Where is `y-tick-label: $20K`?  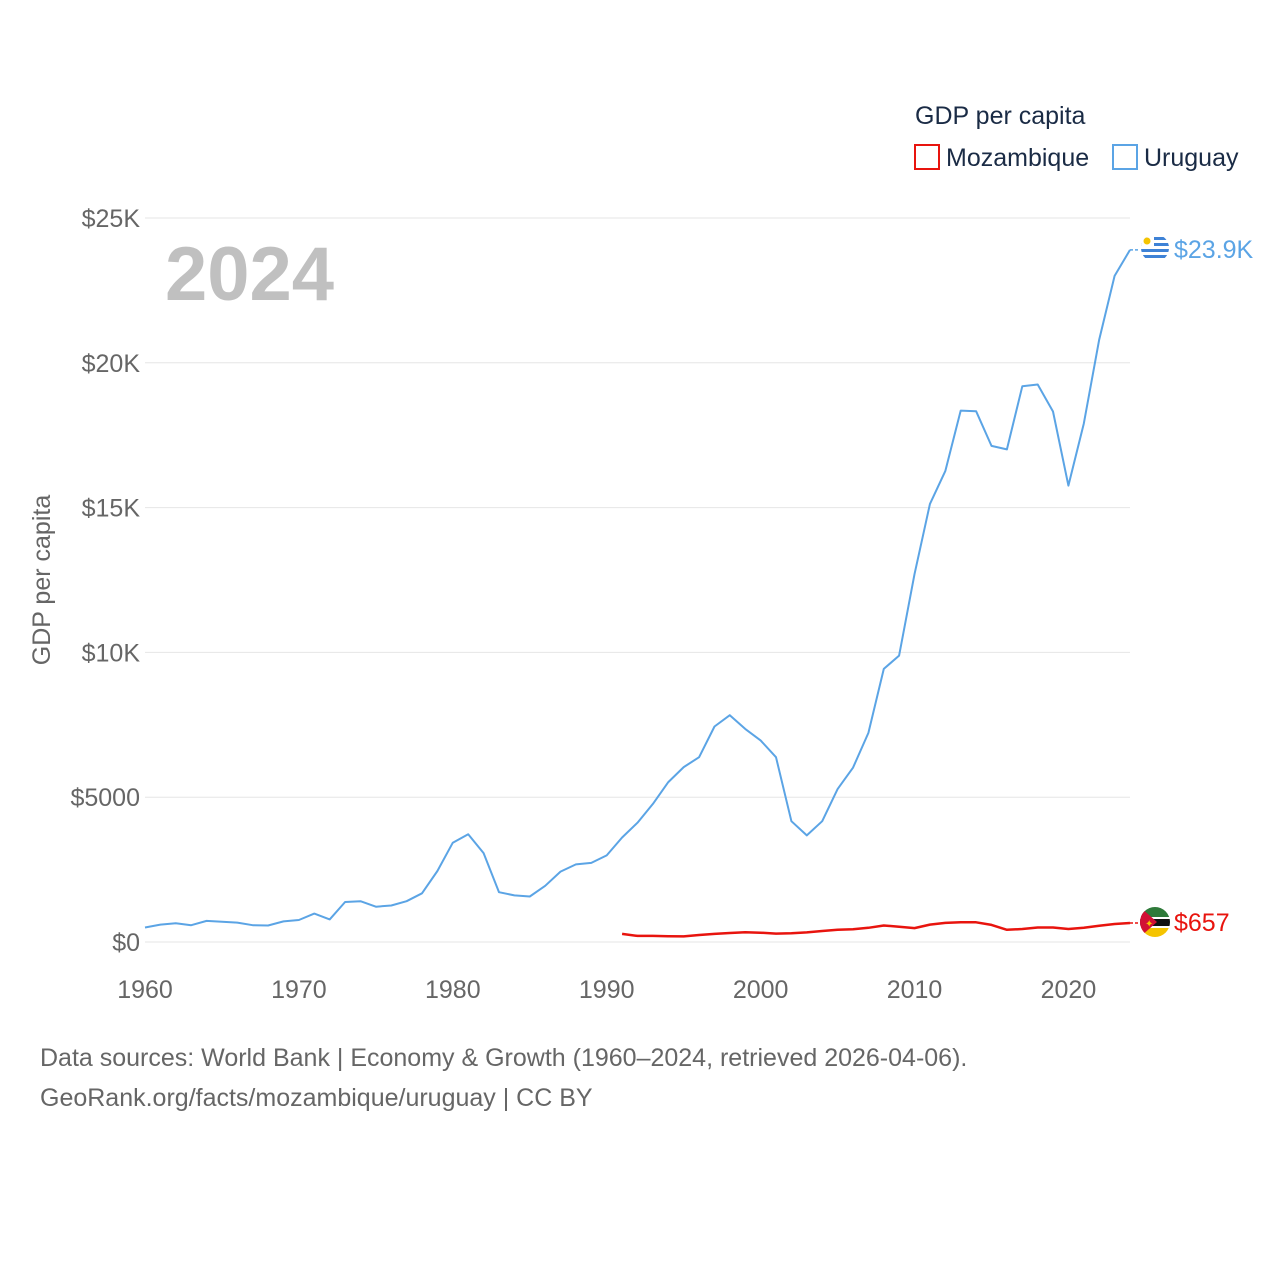
y-tick-label: $20K is located at coordinates (111, 364).